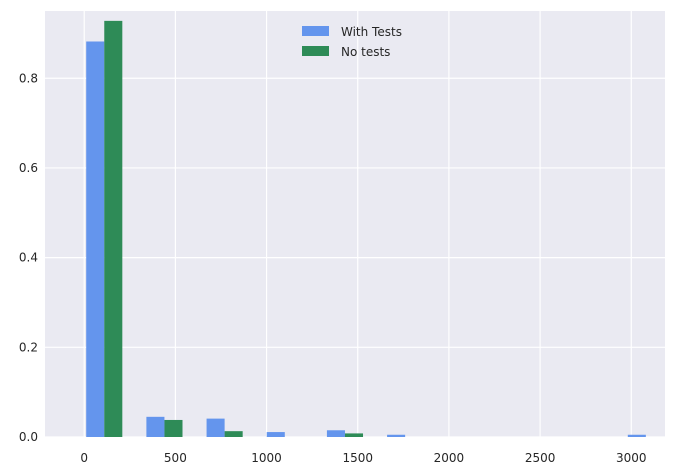  Describe the element at coordinates (315, 51) in the screenshot. I see `legend-swatch-no-tests` at that location.